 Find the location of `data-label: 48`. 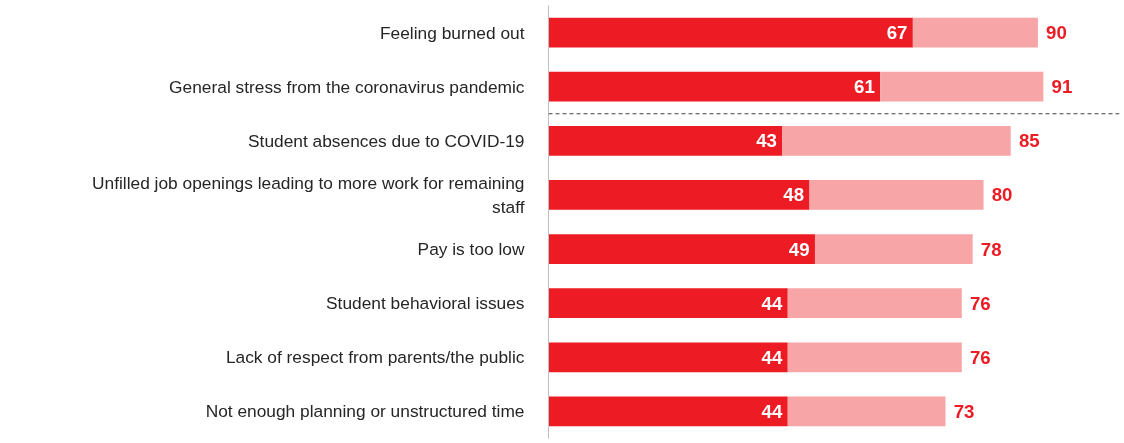

data-label: 48 is located at coordinates (794, 195).